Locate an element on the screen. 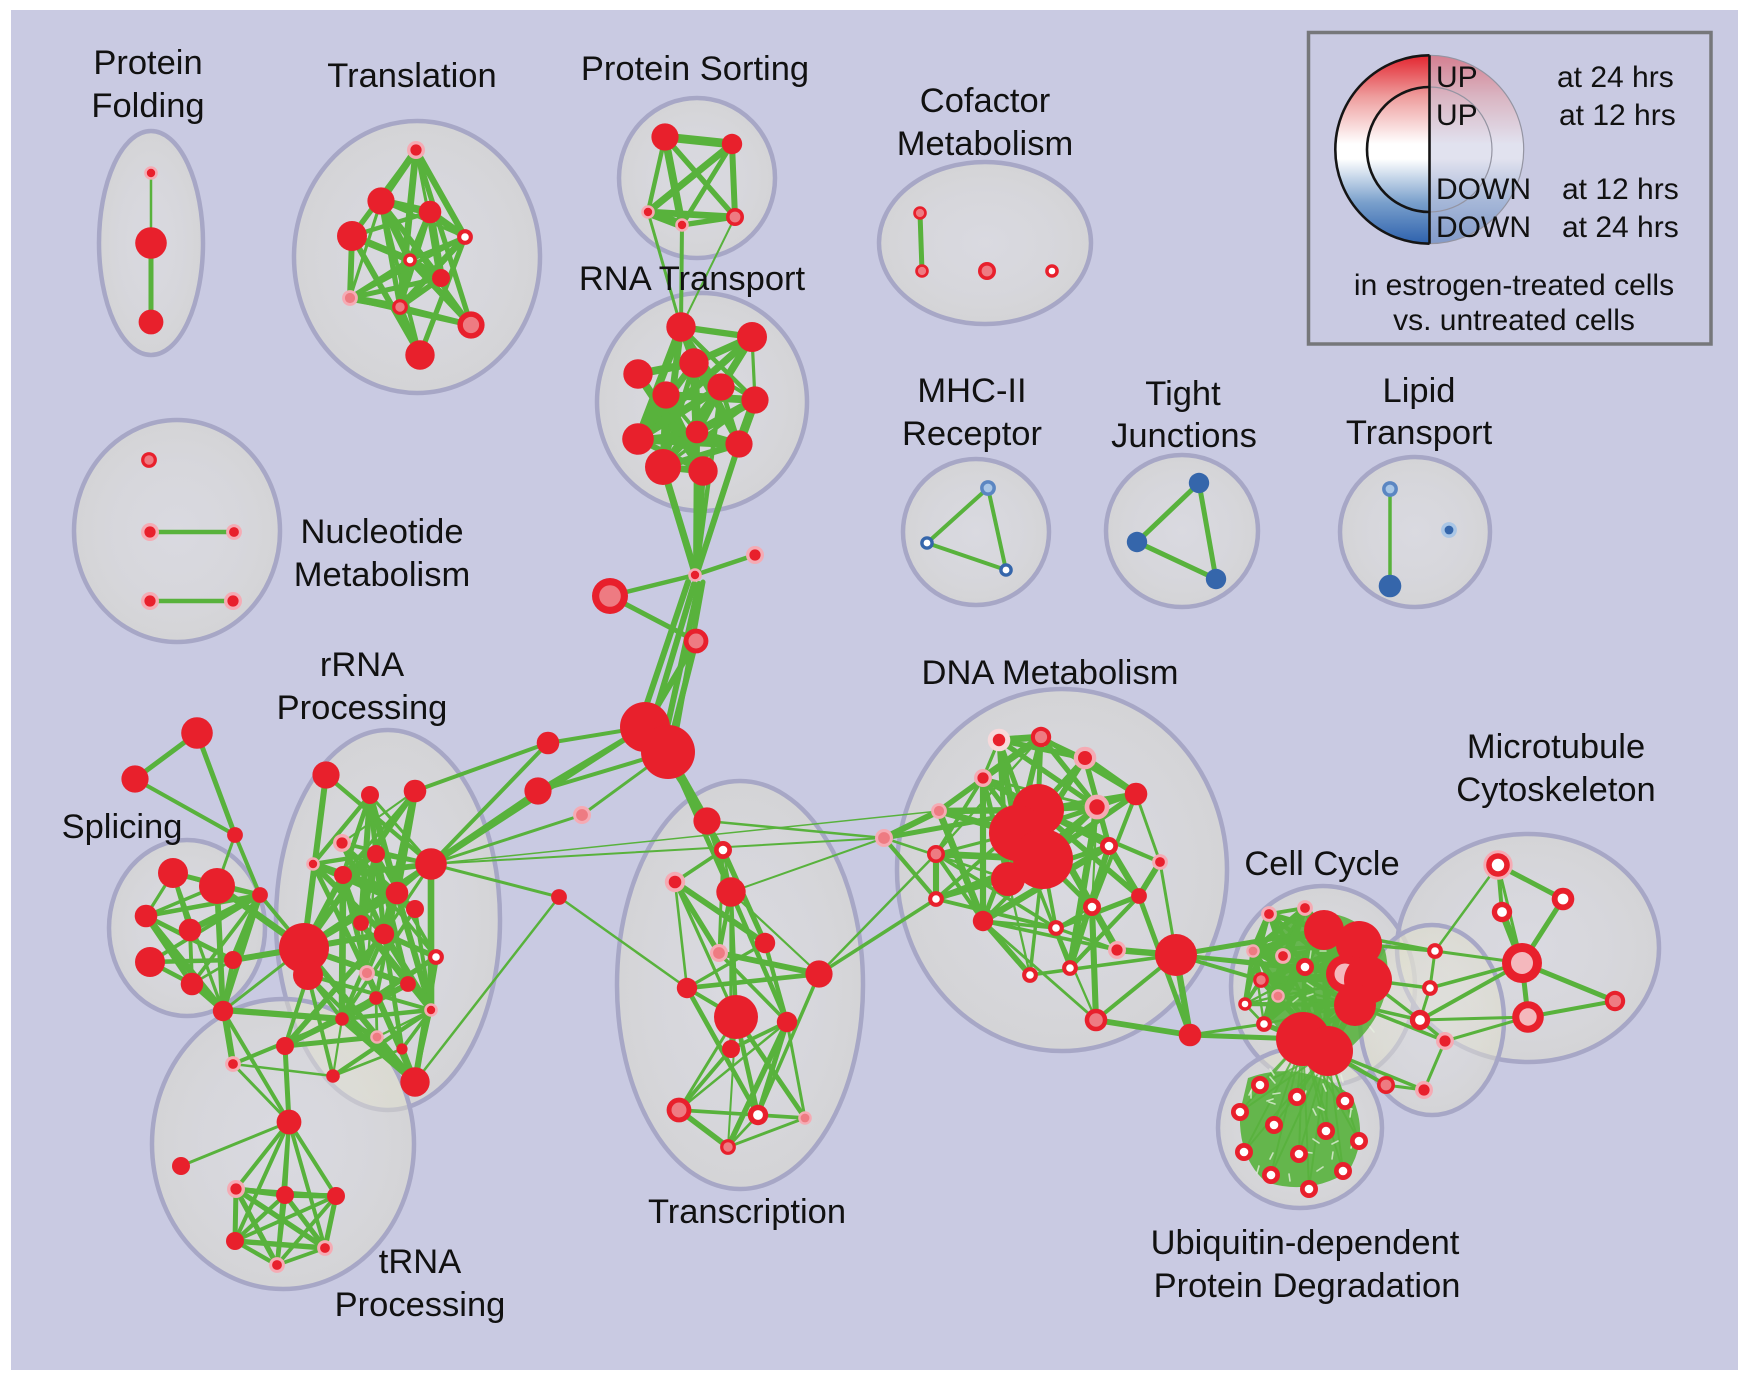 The height and width of the screenshot is (1376, 1750). svg-text: Cofactor is located at coordinates (985, 101).